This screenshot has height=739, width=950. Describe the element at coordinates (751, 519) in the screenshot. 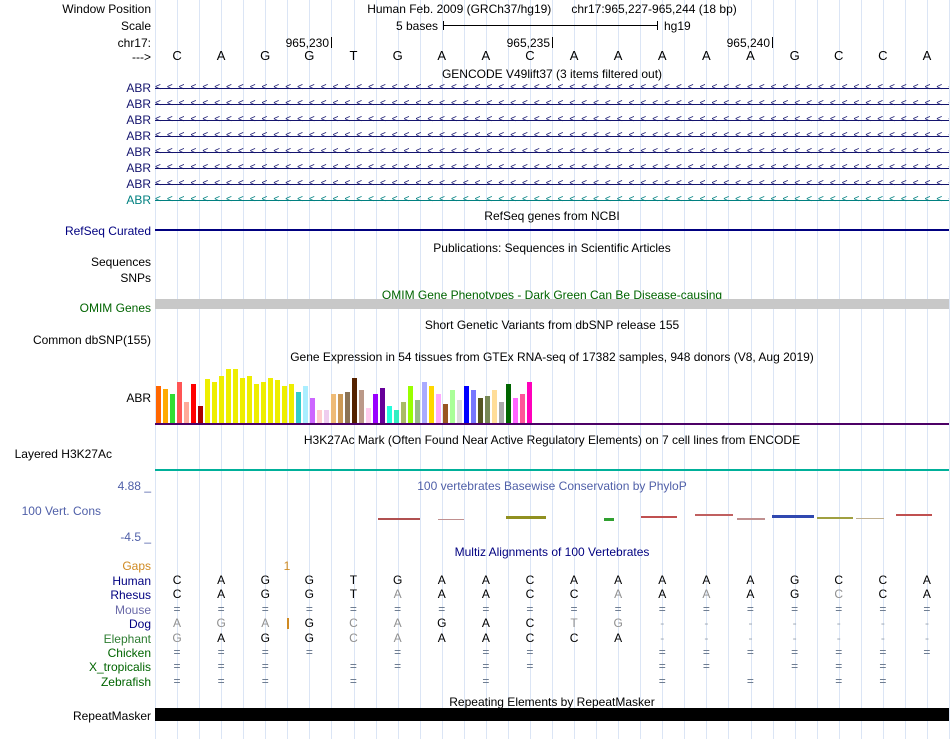

I see `conservation-mark` at that location.